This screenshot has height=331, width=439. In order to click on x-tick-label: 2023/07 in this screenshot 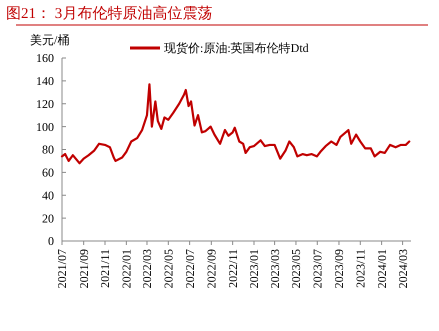, I will do `click(317, 268)`.